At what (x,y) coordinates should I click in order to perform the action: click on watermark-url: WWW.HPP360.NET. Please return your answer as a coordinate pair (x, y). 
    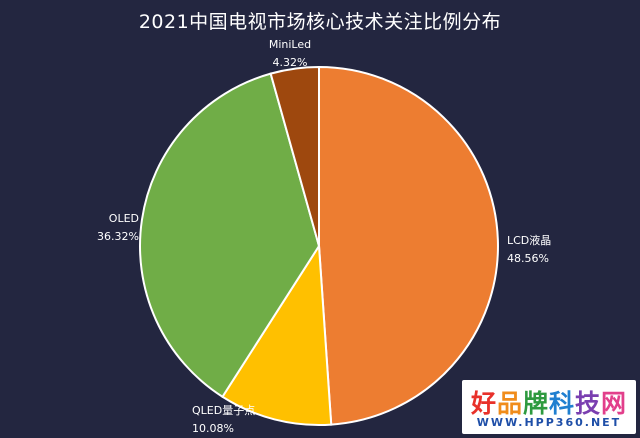
    Looking at the image, I should click on (549, 422).